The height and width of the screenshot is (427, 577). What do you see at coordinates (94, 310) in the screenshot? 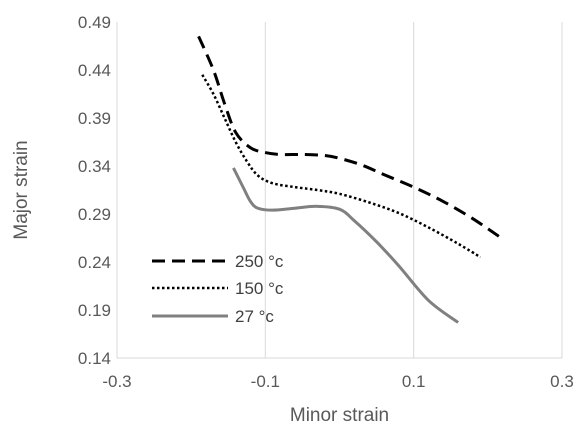
I see `y-tick-label: 0.19` at bounding box center [94, 310].